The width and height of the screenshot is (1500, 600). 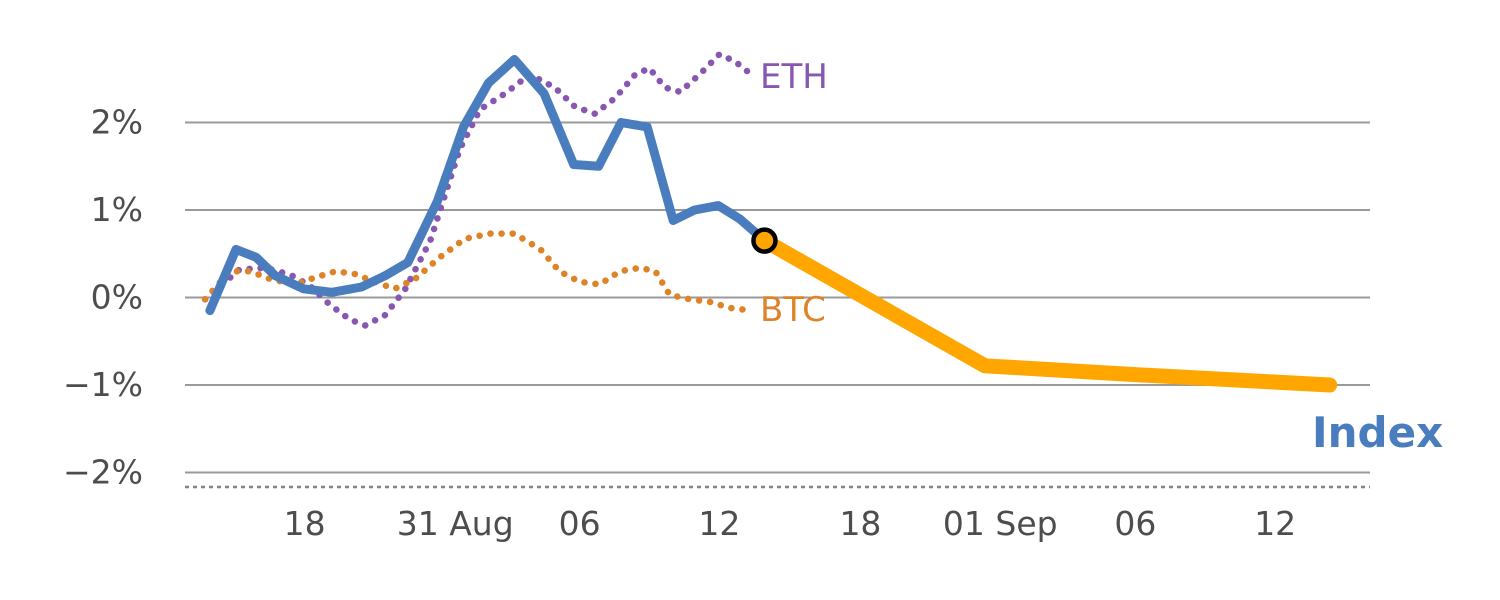 I want to click on y-tick-label: −1%, so click(x=103, y=384).